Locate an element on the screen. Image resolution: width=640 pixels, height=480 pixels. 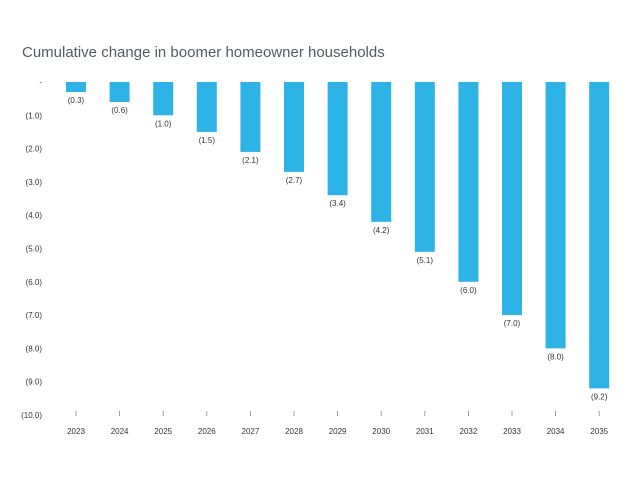
y-tick-label: (4.0) is located at coordinates (34, 215).